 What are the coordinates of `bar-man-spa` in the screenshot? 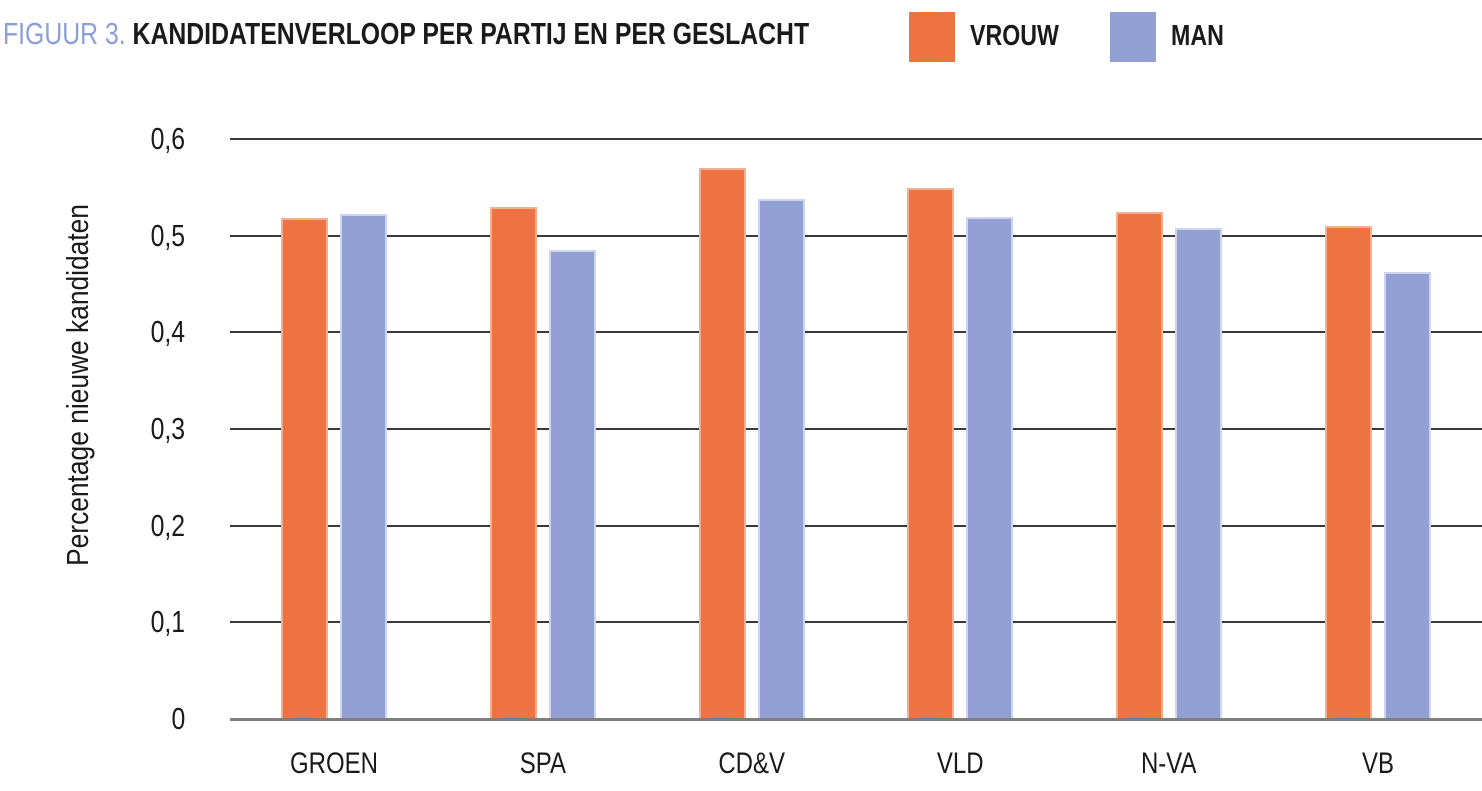 It's located at (572, 484).